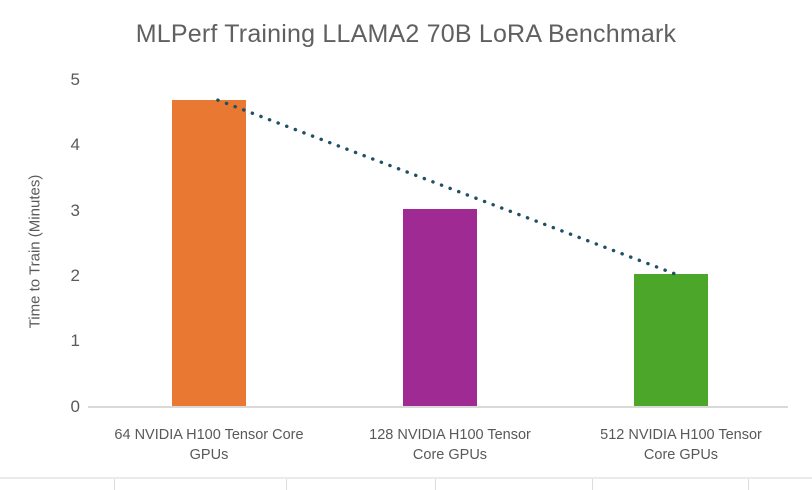  I want to click on x-category-label-2: 512 NVIDIA H100 Tensor Core GPUs, so click(681, 445).